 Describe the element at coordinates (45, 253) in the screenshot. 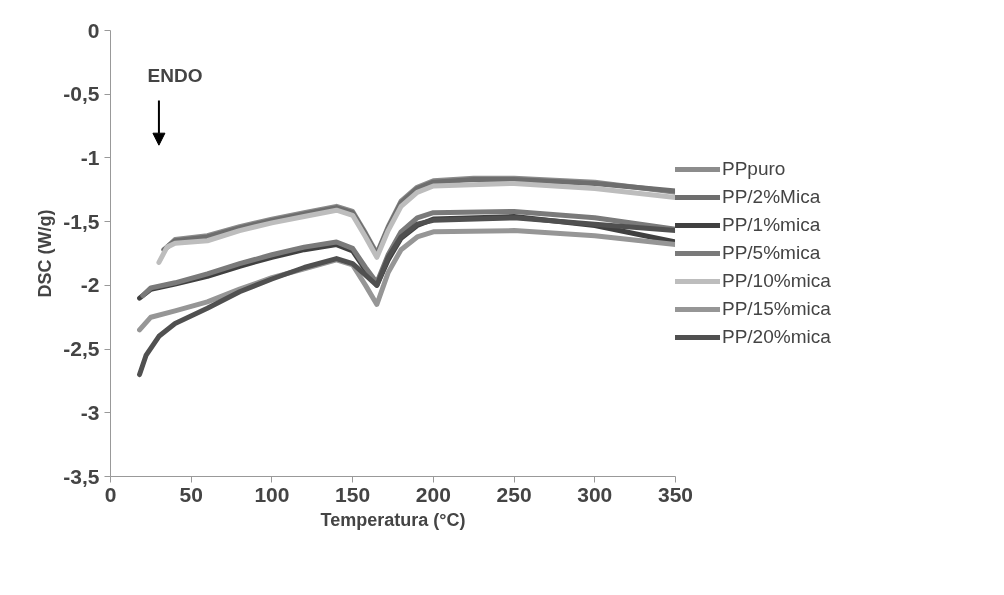

I see `y-axis-title: DSC (W/g)` at that location.